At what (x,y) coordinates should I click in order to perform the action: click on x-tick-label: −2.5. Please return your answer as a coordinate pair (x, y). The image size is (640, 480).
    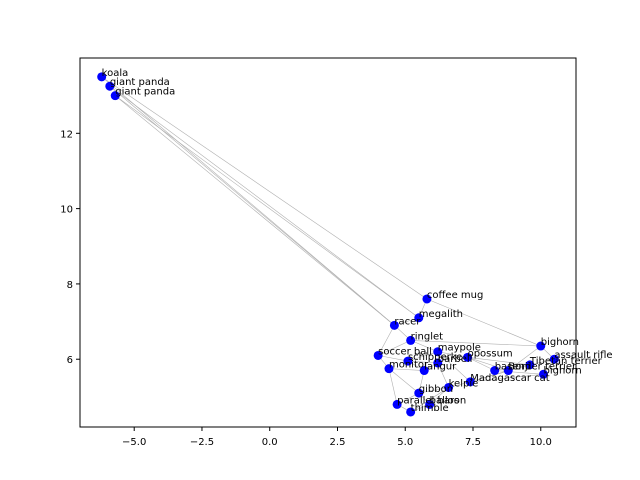
    Looking at the image, I should click on (202, 442).